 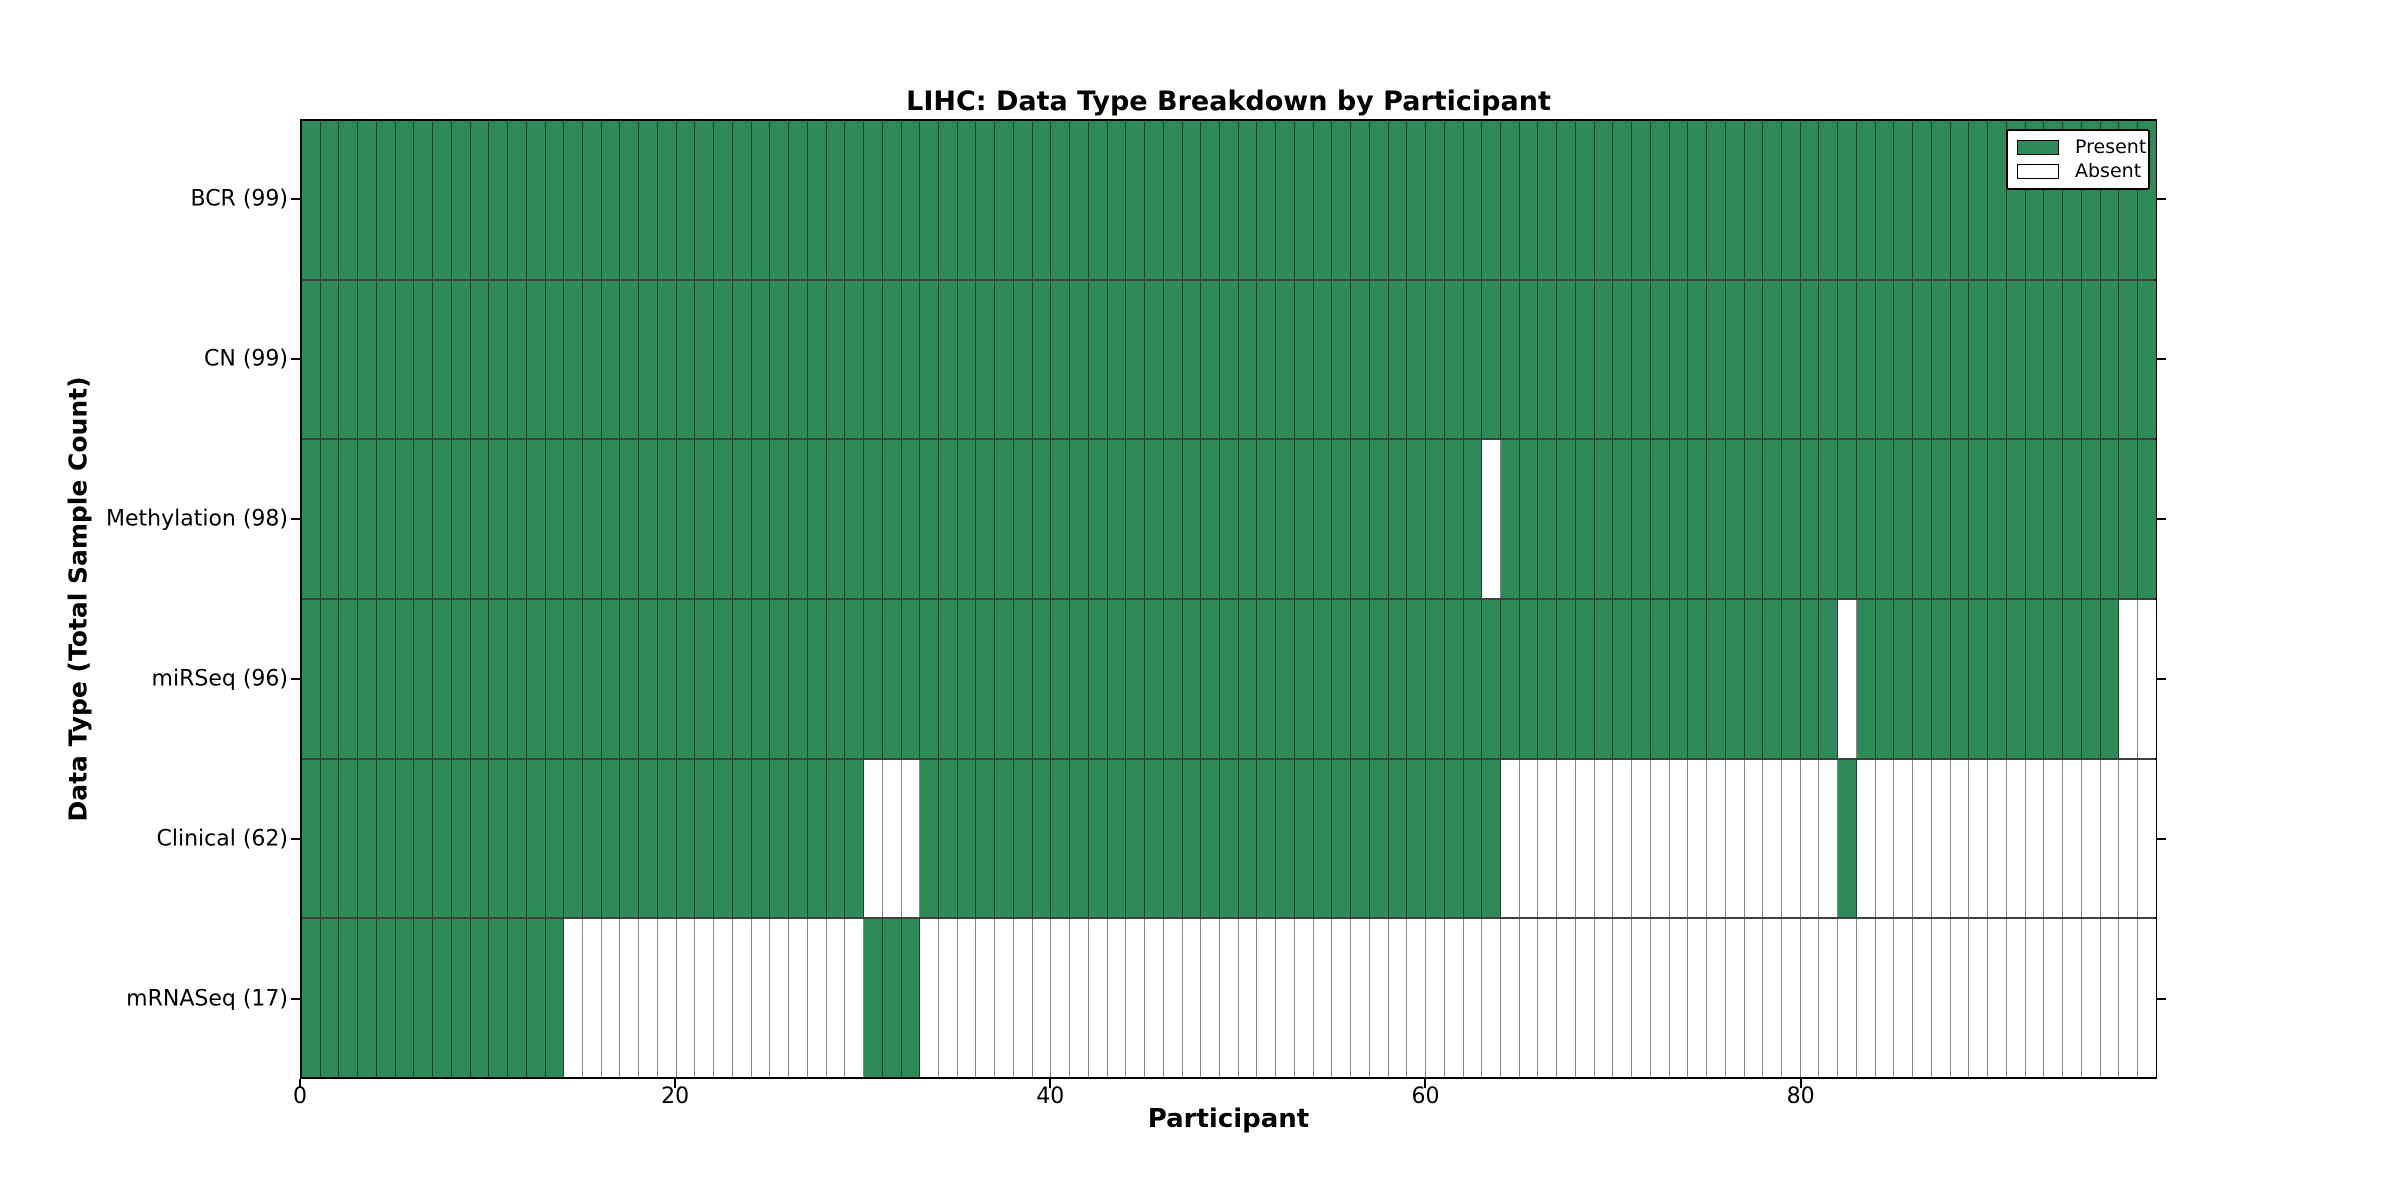 What do you see at coordinates (675, 1096) in the screenshot?
I see `x-tick-label: 20` at bounding box center [675, 1096].